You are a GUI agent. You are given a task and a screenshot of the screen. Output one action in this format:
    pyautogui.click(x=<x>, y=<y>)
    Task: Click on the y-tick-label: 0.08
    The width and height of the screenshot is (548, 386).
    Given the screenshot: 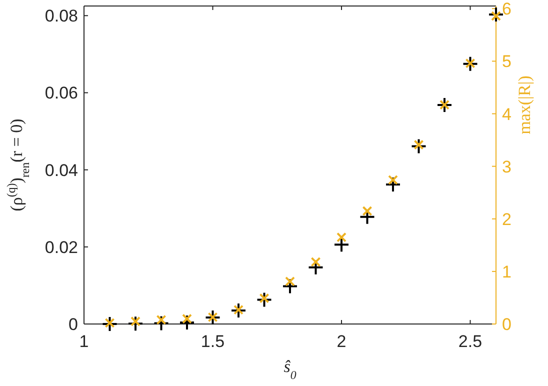 What is the action you would take?
    pyautogui.click(x=61, y=16)
    